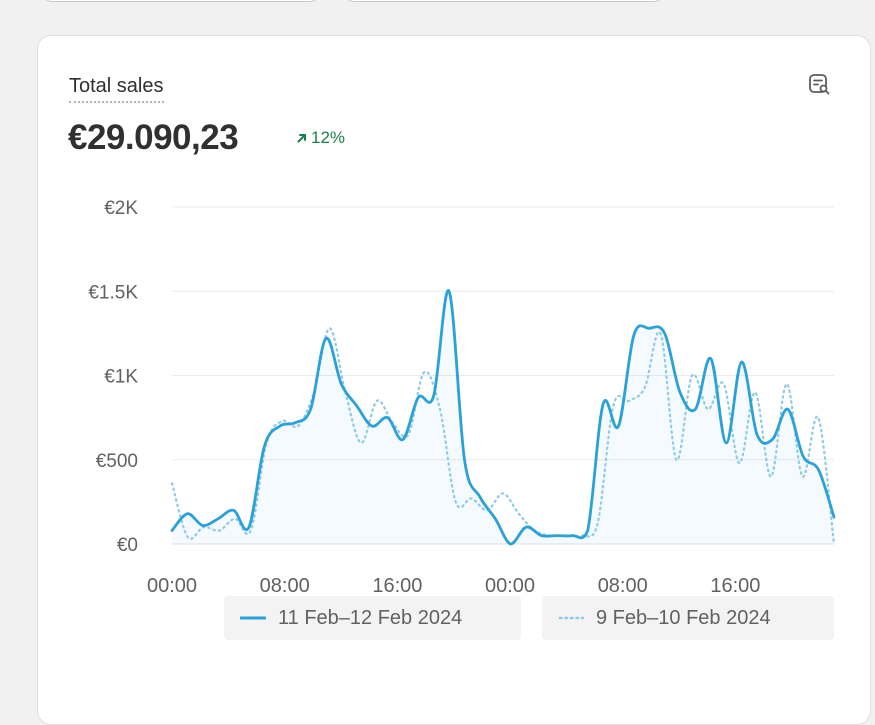 Image resolution: width=875 pixels, height=725 pixels. What do you see at coordinates (121, 208) in the screenshot?
I see `y-tick-label: €2K` at bounding box center [121, 208].